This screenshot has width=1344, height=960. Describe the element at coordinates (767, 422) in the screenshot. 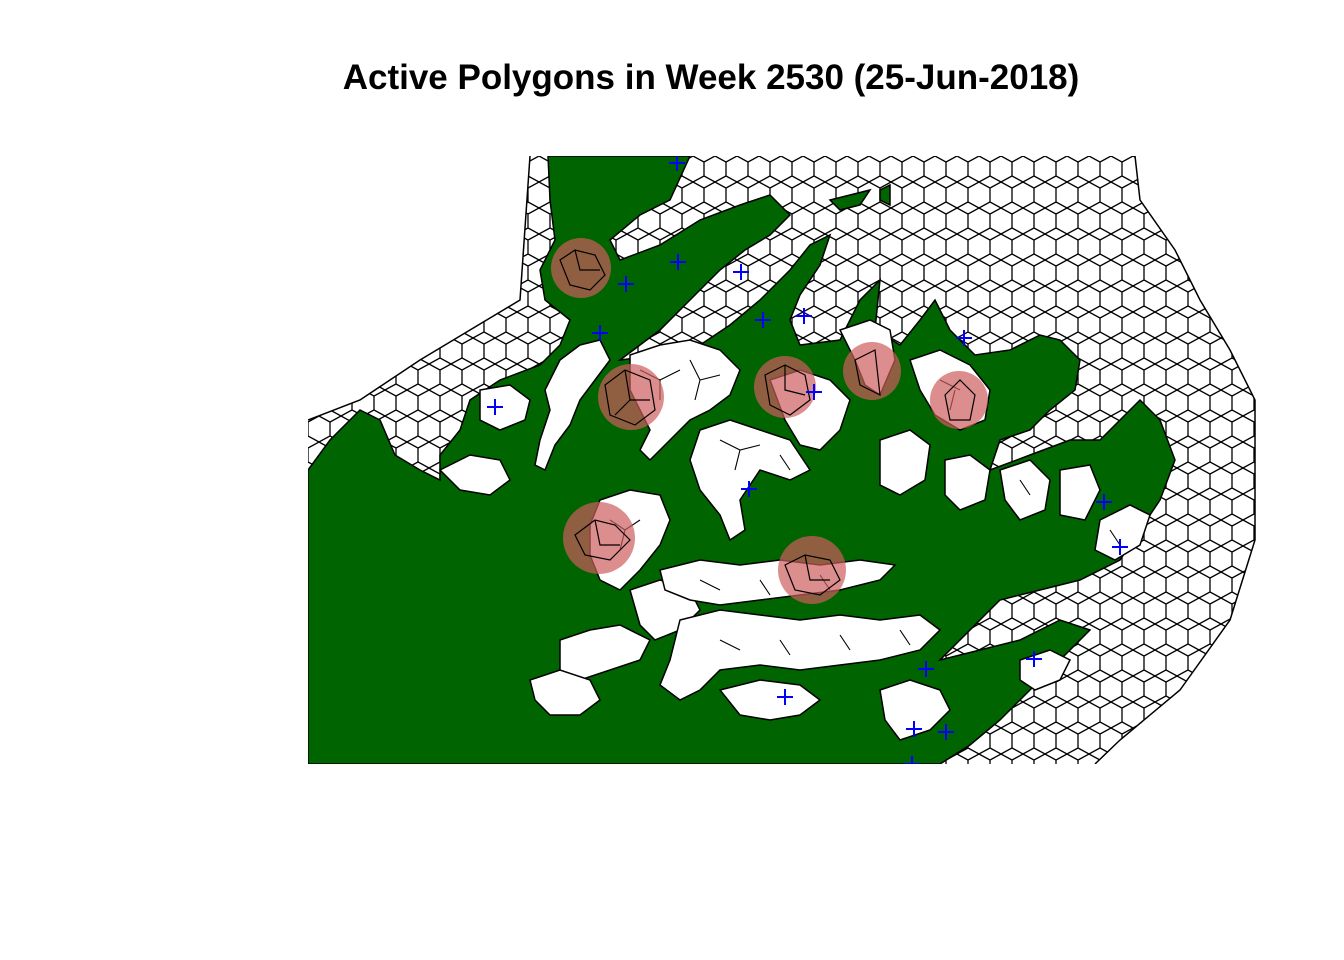

I see `active-polygon-outlines` at that location.